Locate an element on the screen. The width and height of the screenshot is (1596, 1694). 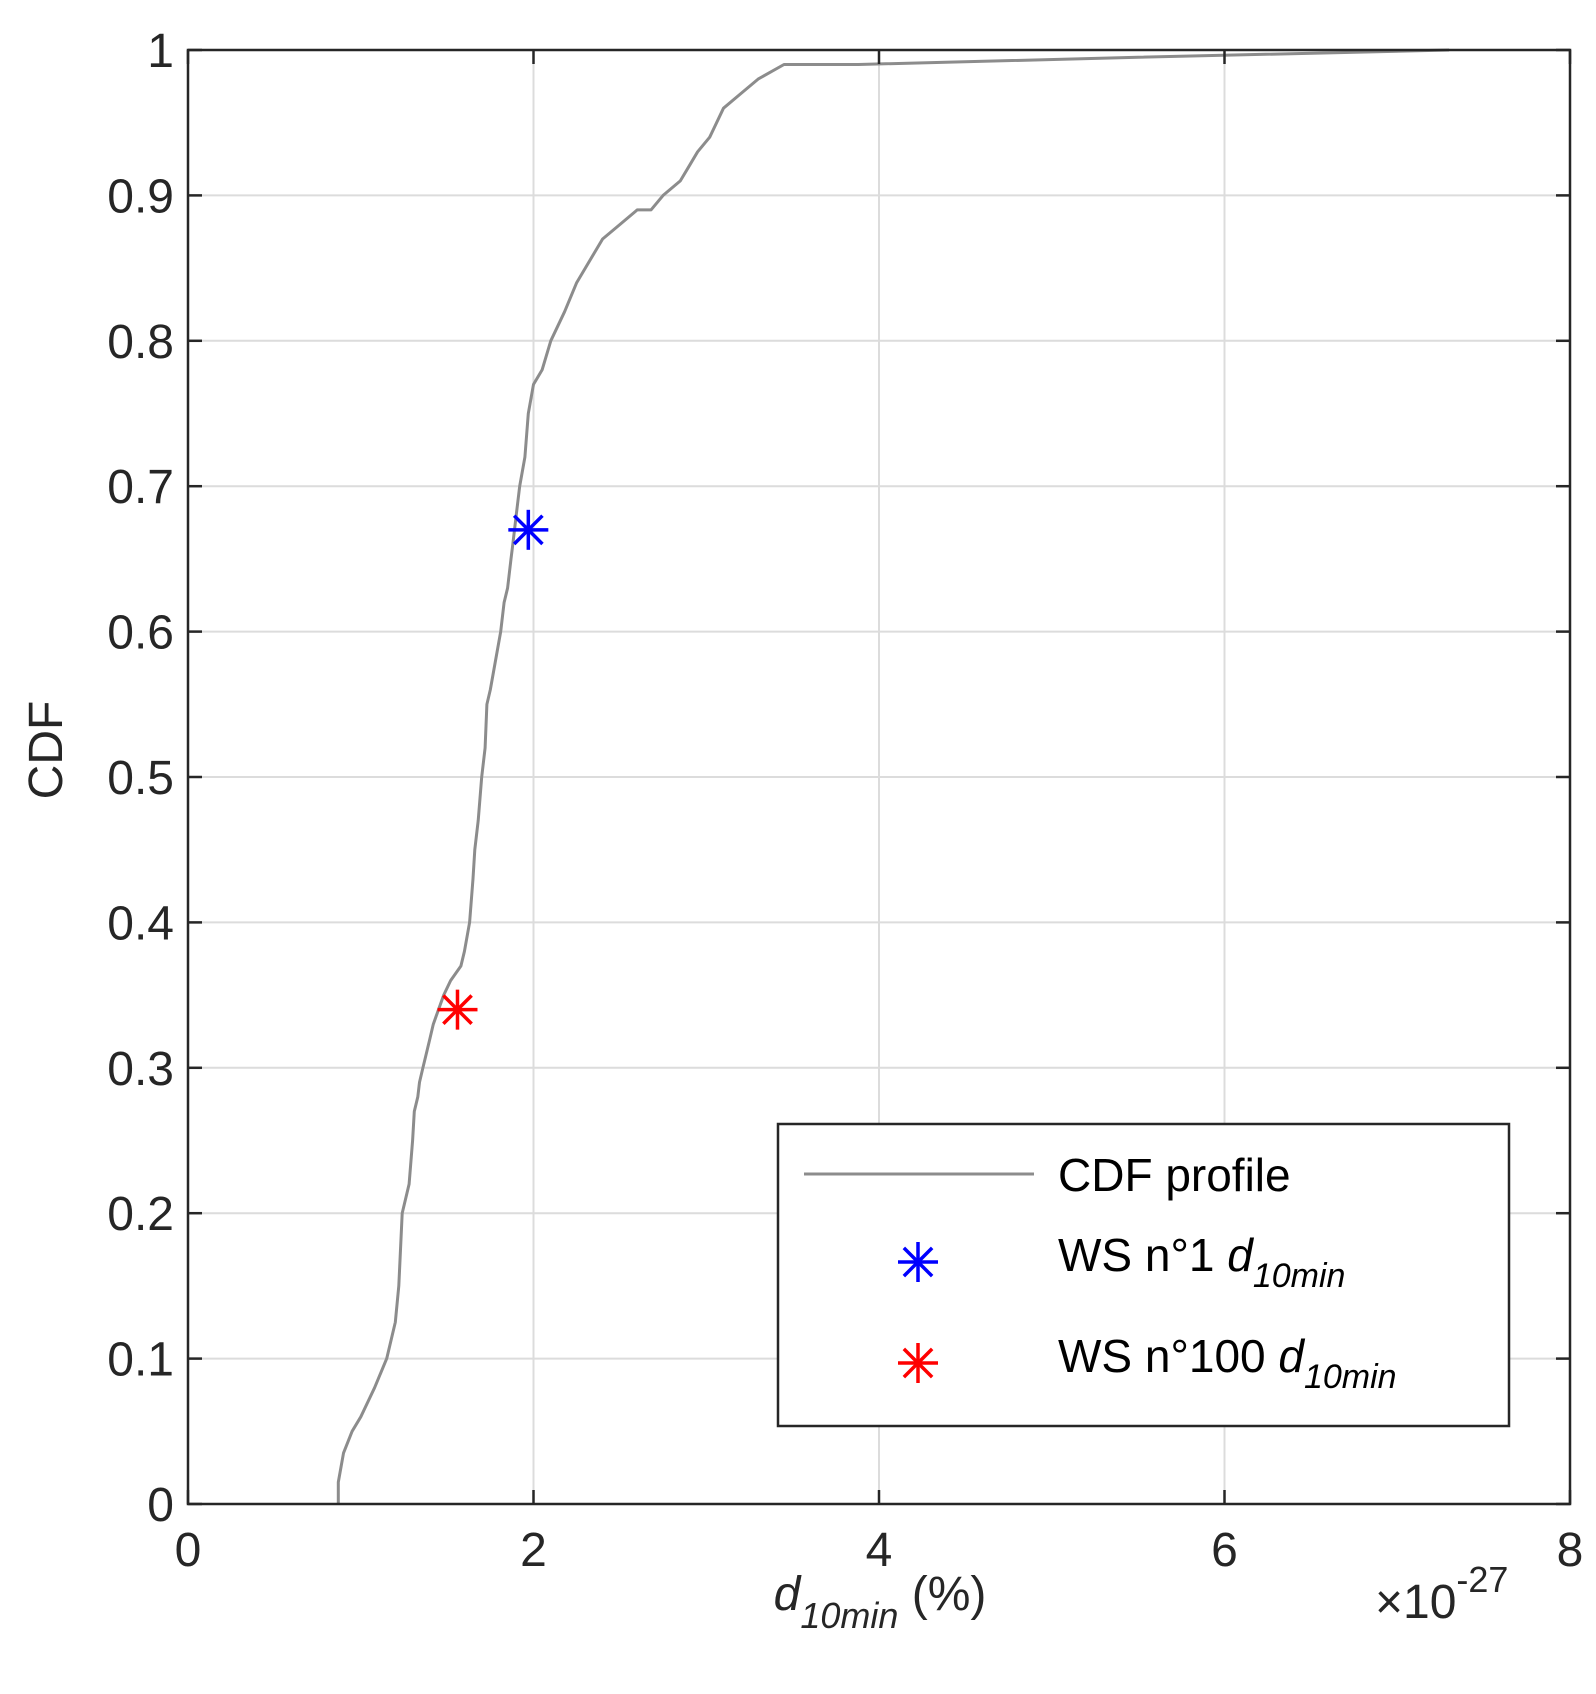
y-tick-label: 0.1 is located at coordinates (140, 1360).